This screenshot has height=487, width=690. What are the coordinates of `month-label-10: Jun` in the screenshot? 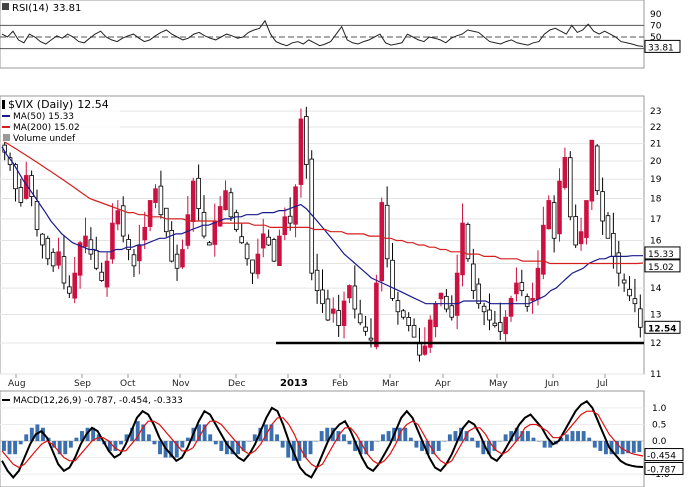 It's located at (551, 384).